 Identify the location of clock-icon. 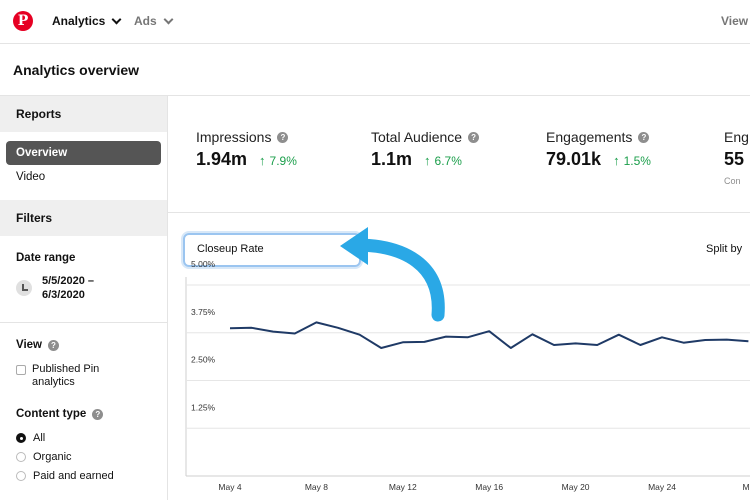
(24, 288).